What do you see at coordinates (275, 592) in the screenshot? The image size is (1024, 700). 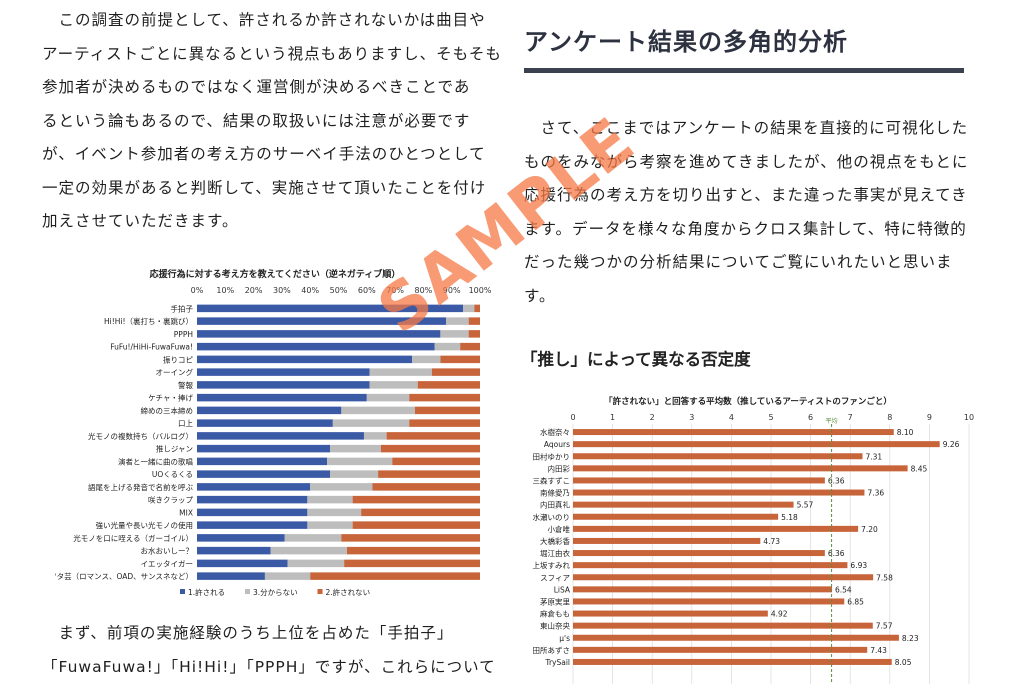 I see `legend-label: 3.分からない` at bounding box center [275, 592].